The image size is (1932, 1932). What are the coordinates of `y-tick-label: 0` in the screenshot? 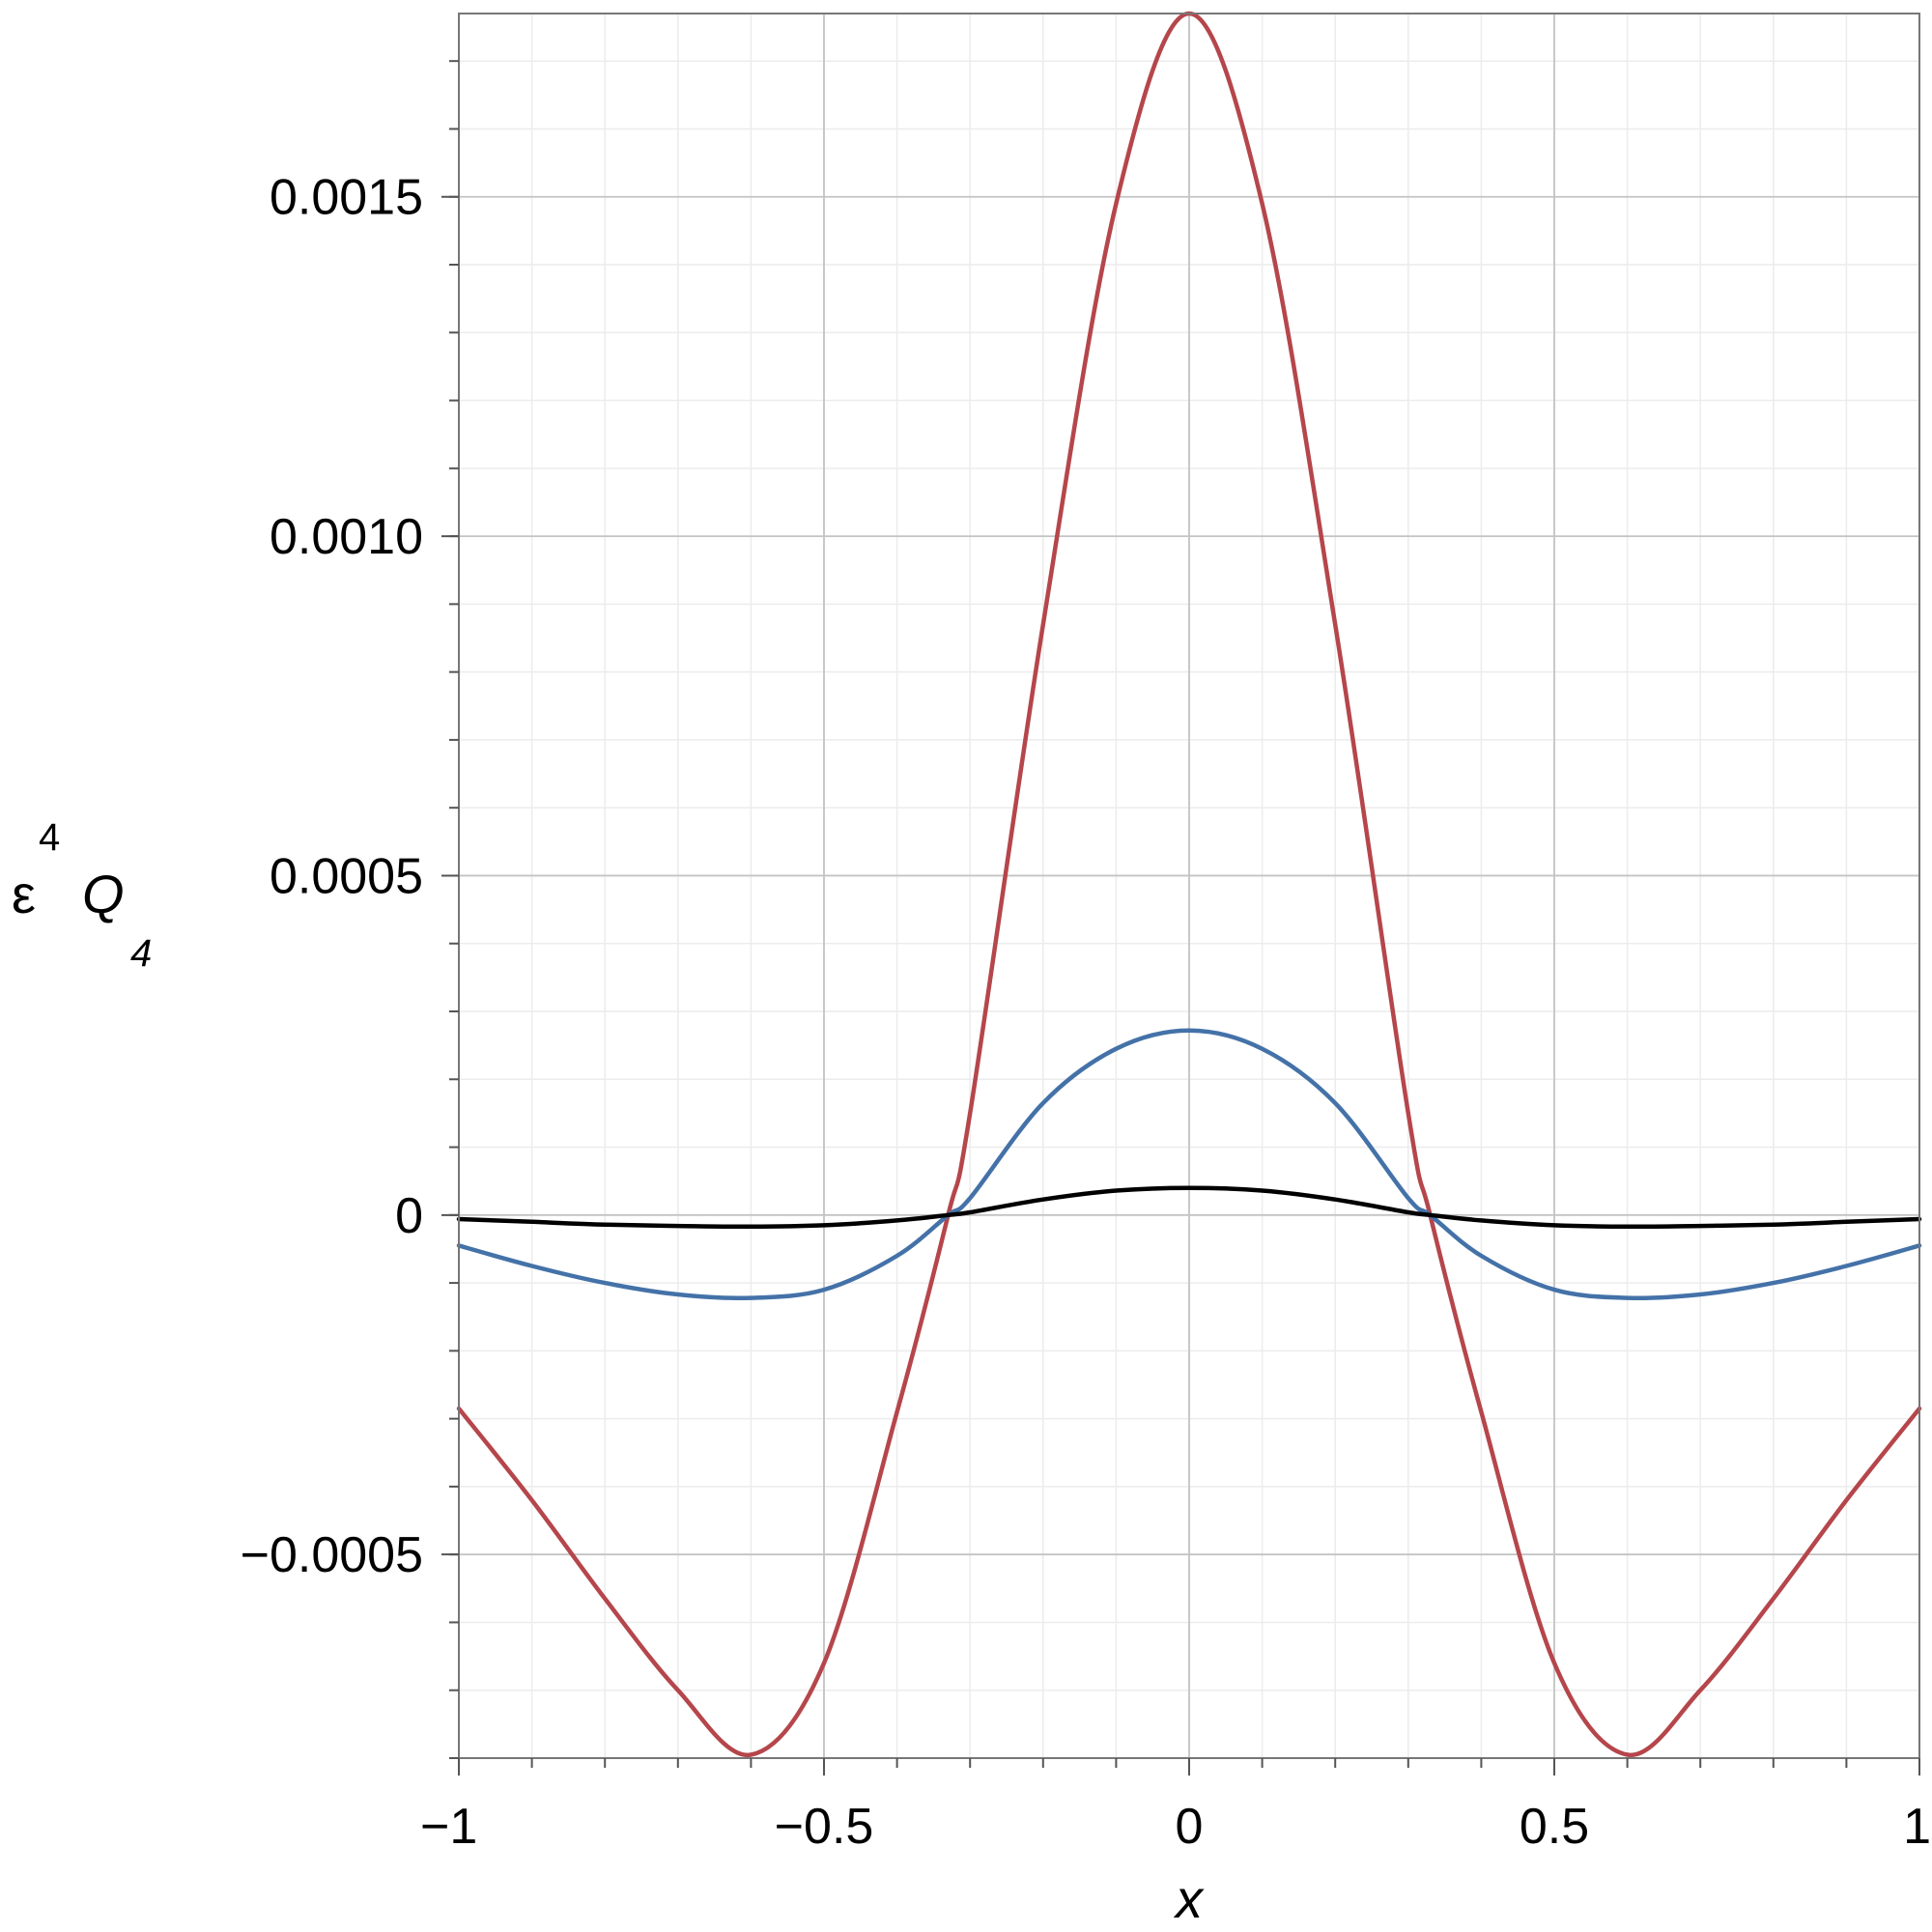 It's located at (409, 1216).